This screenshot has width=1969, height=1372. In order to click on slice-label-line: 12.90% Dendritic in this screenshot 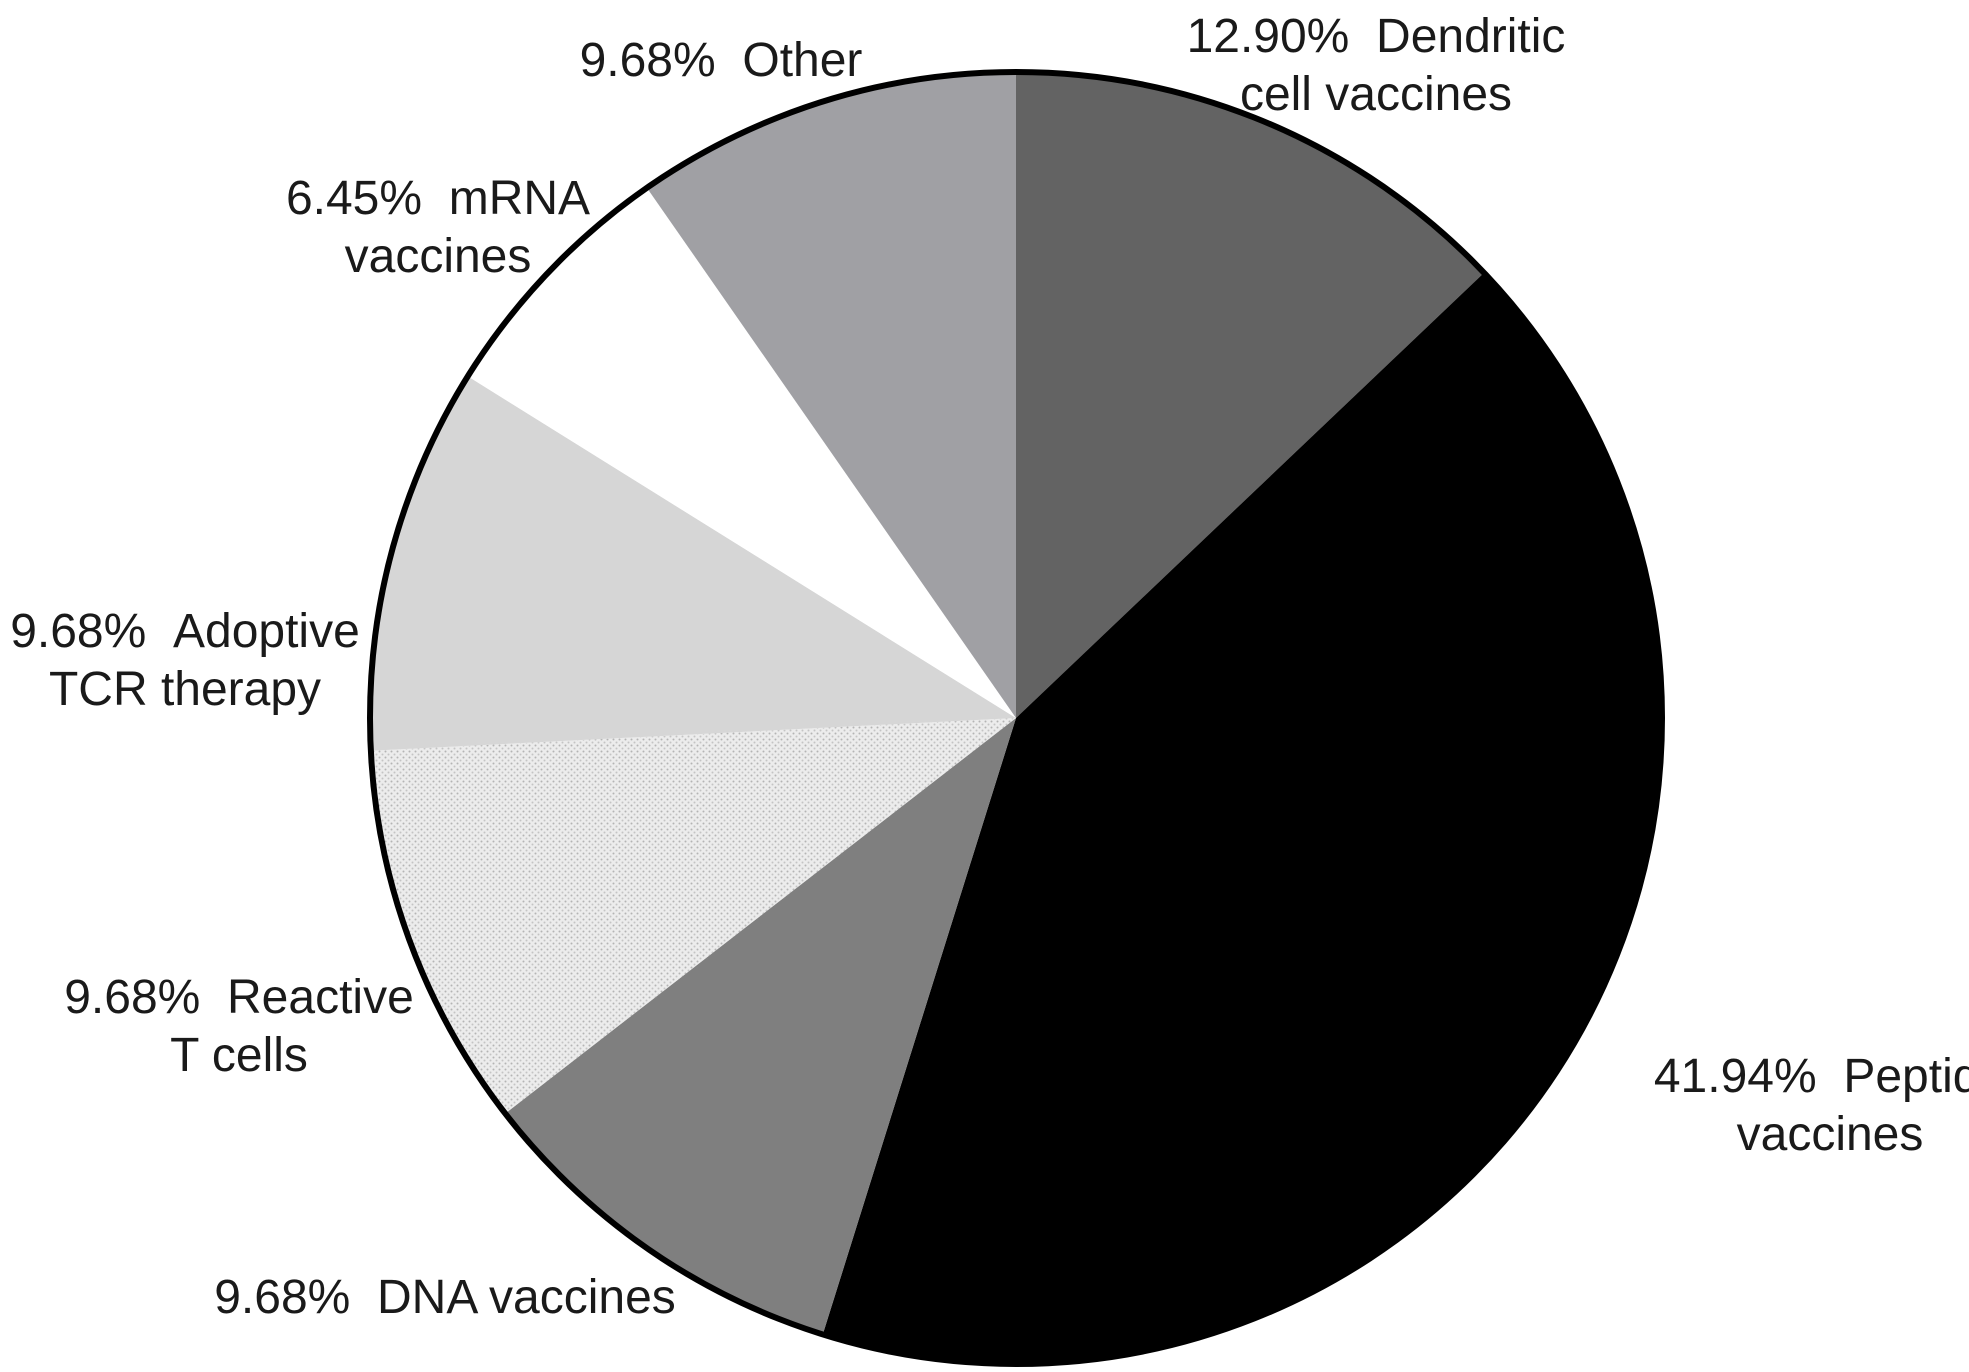, I will do `click(1376, 36)`.